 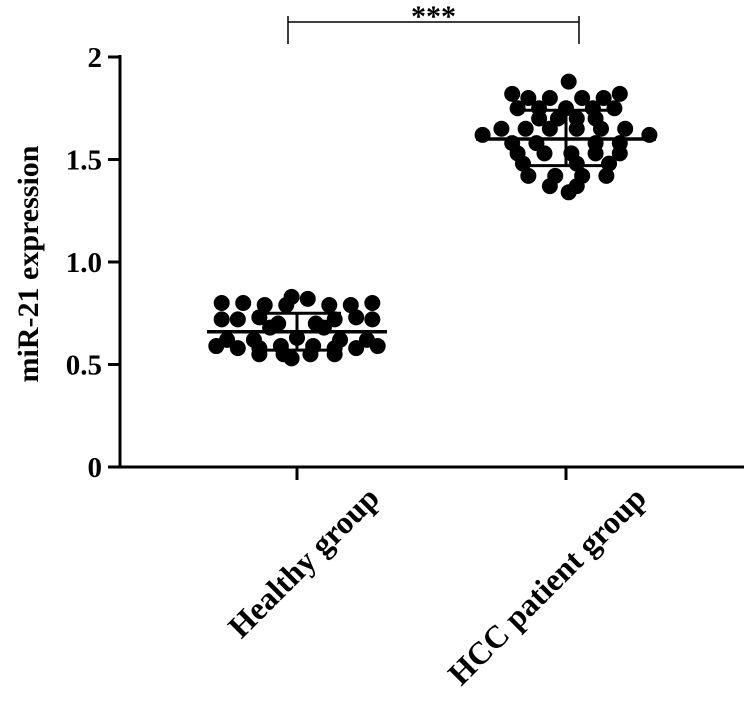 I want to click on y-tick-label: 1.5, so click(x=84, y=161).